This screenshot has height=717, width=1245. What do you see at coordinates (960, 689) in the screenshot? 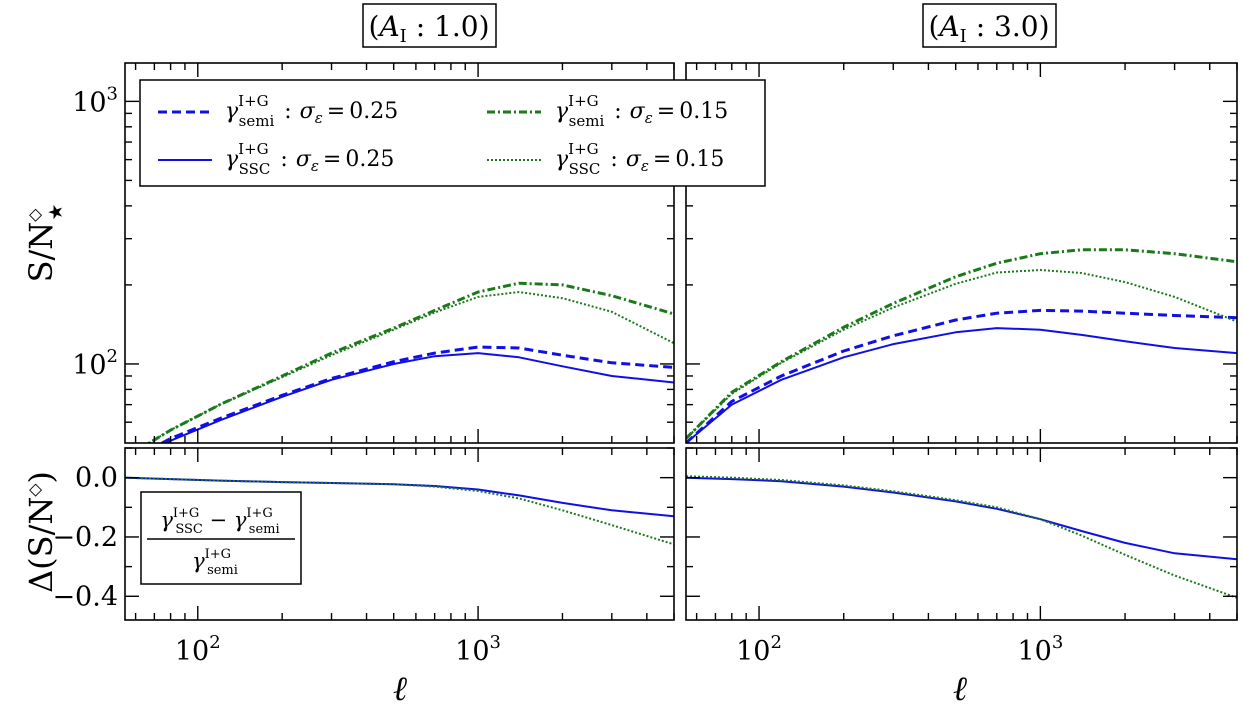
I see `x-axis-label-right: ℓ` at bounding box center [960, 689].